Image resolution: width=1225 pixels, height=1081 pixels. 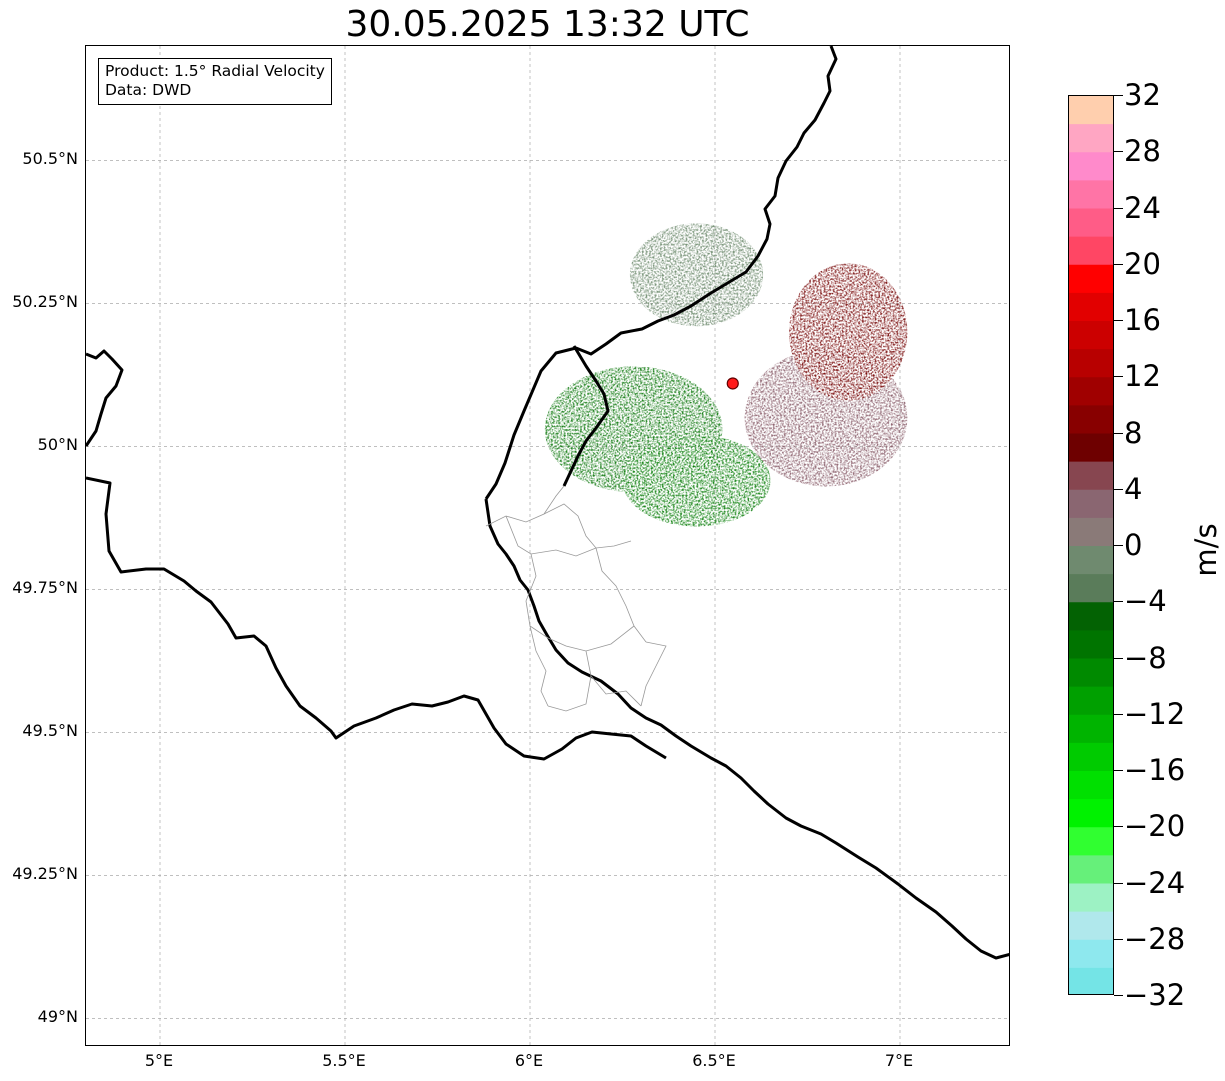 What do you see at coordinates (1155, 770) in the screenshot?
I see `colorbar-tick-label: −16` at bounding box center [1155, 770].